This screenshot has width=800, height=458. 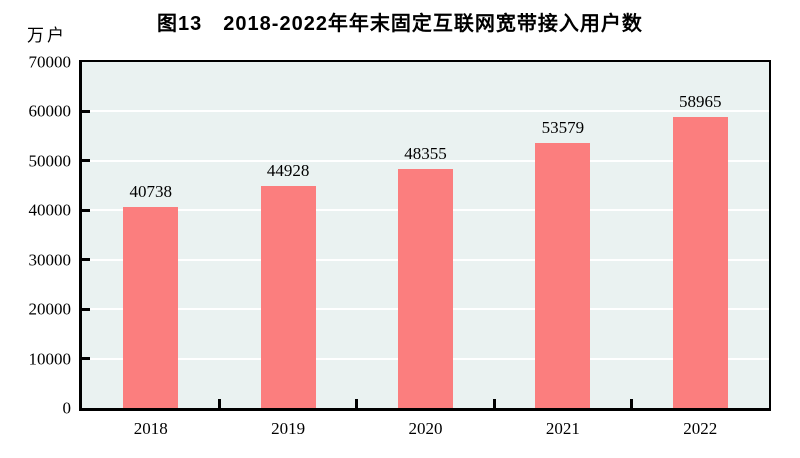 What do you see at coordinates (700, 428) in the screenshot?
I see `x-tick-label-2022: 2022` at bounding box center [700, 428].